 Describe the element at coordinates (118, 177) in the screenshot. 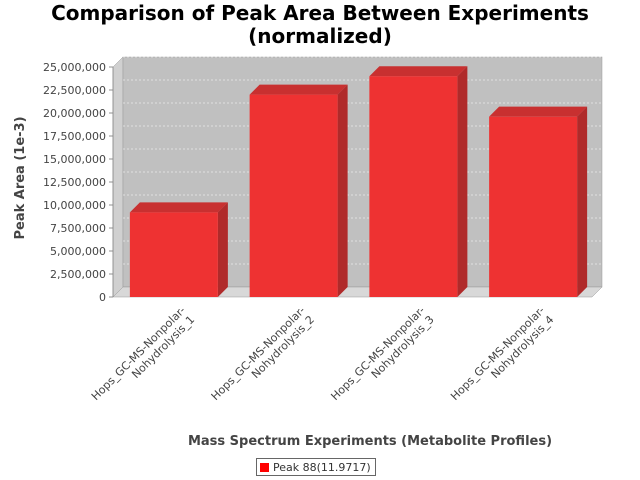

I see `plot-left-wall` at that location.